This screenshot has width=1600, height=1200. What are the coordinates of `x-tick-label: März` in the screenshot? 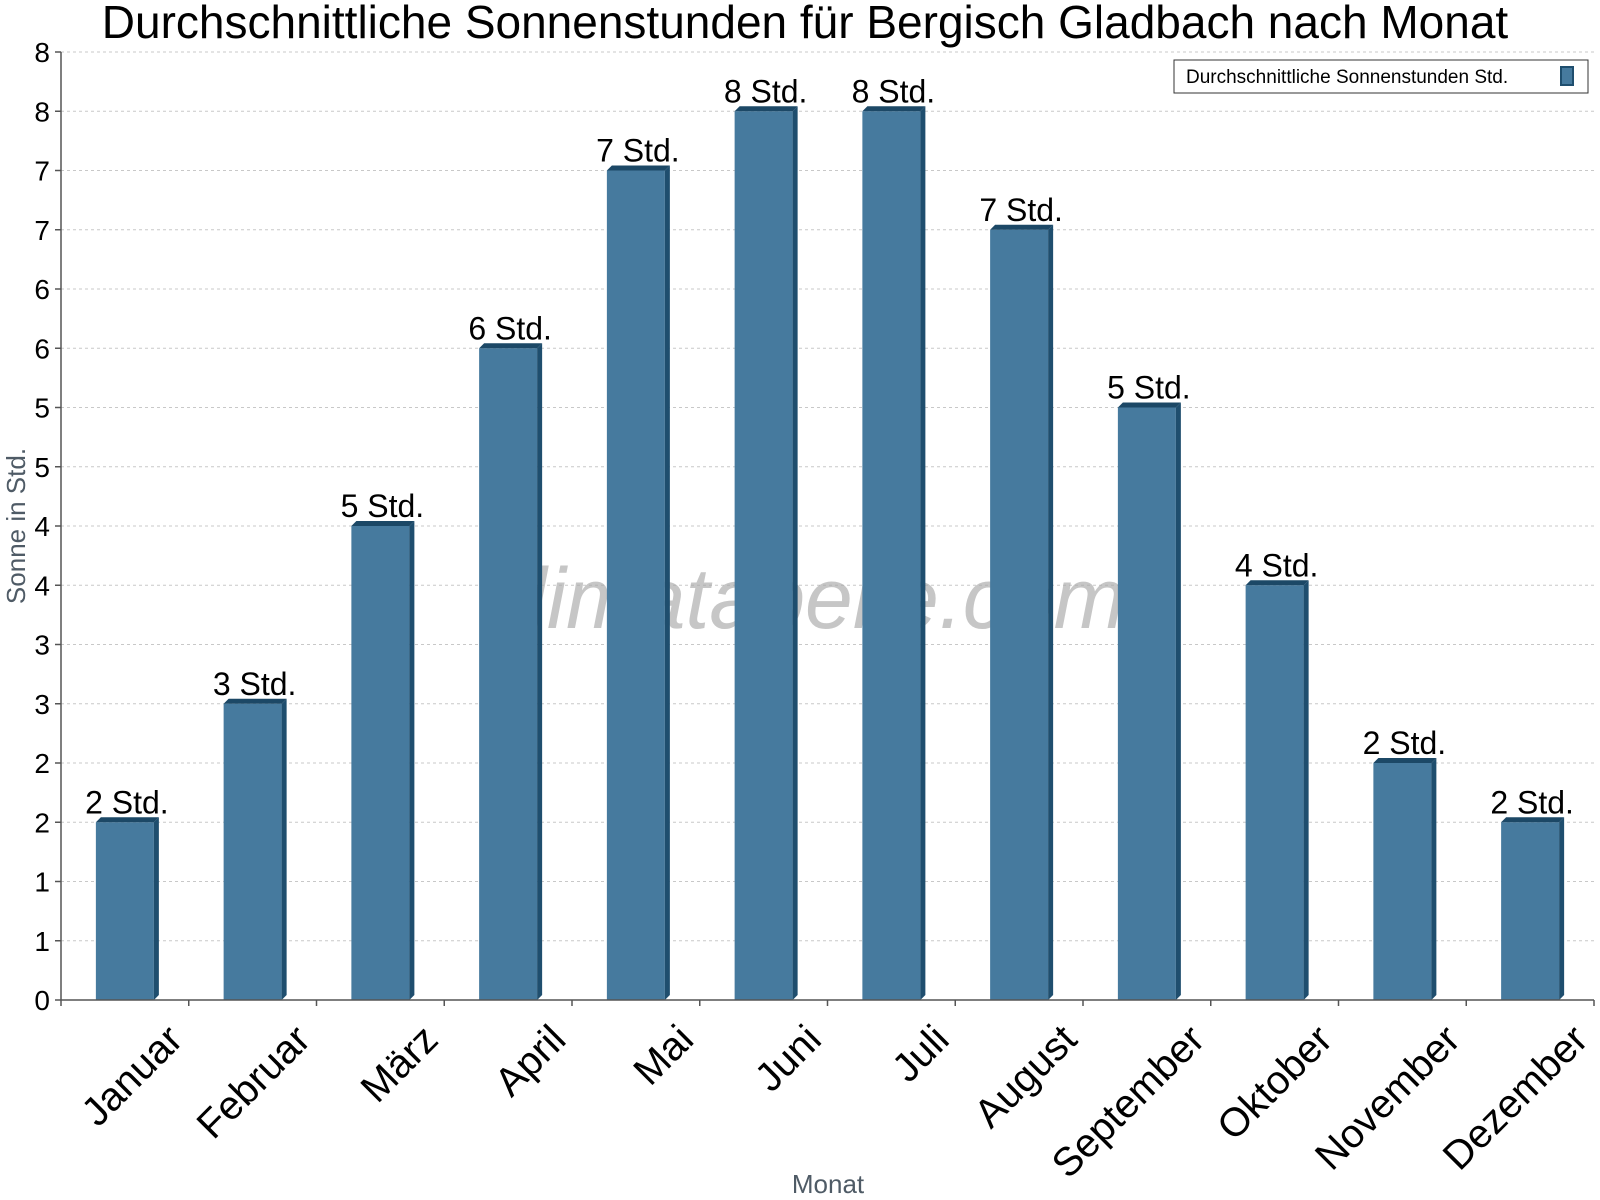 It's located at (400, 1064).